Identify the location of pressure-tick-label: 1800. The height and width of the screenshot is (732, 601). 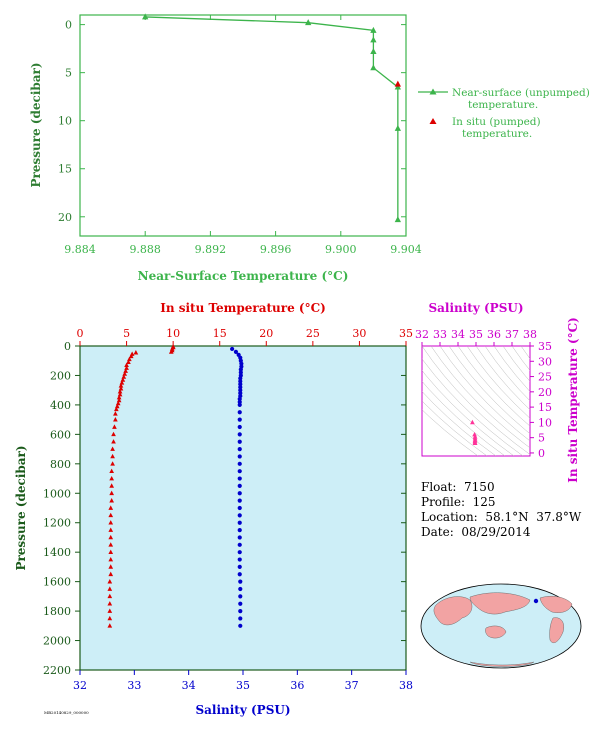
(57, 611).